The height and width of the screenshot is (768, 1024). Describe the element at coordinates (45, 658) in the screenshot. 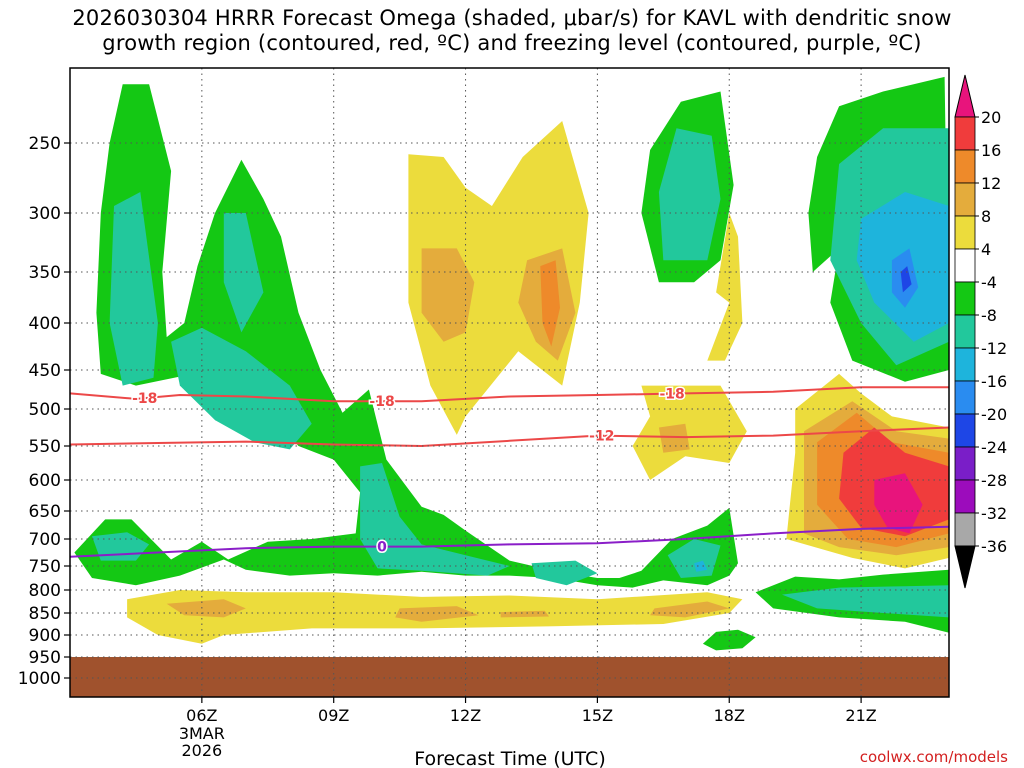

I see `y-tick-label-950: 950` at that location.